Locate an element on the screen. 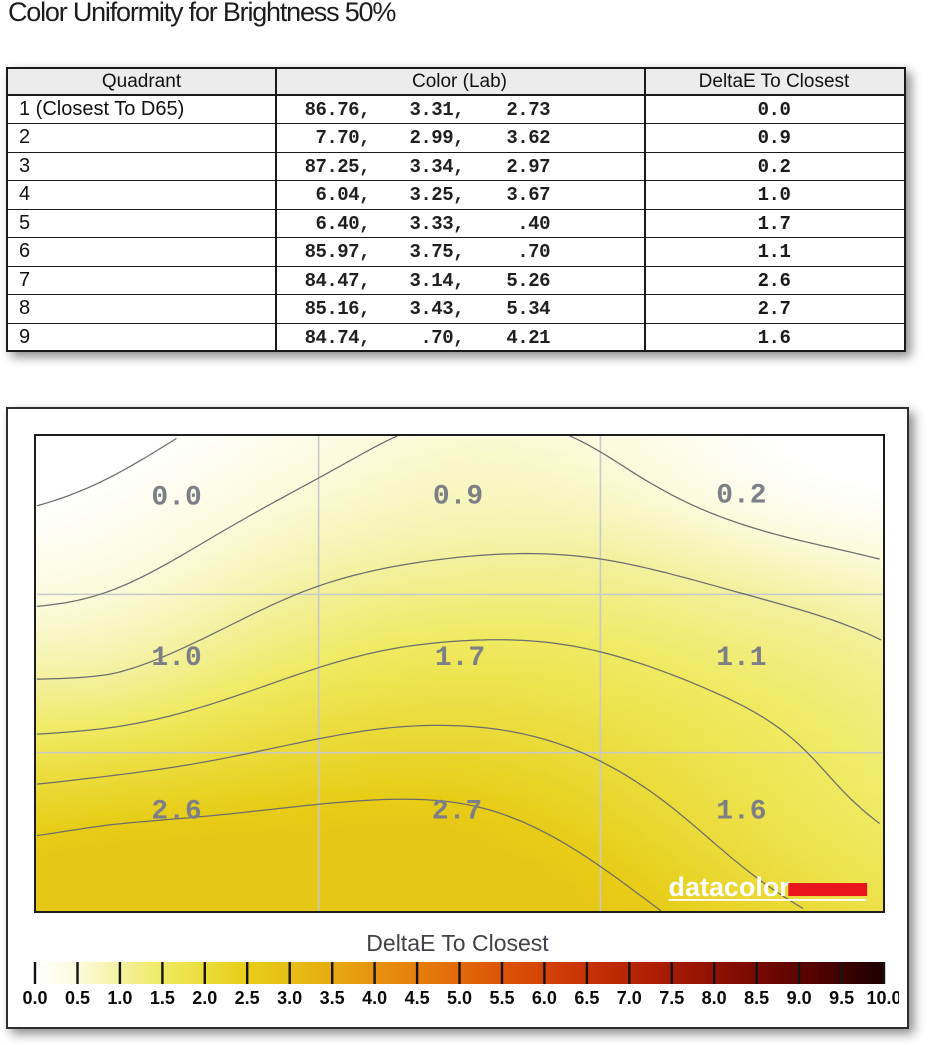 Image resolution: width=930 pixels, height=1045 pixels. svg-text: 9.5 is located at coordinates (841, 998).